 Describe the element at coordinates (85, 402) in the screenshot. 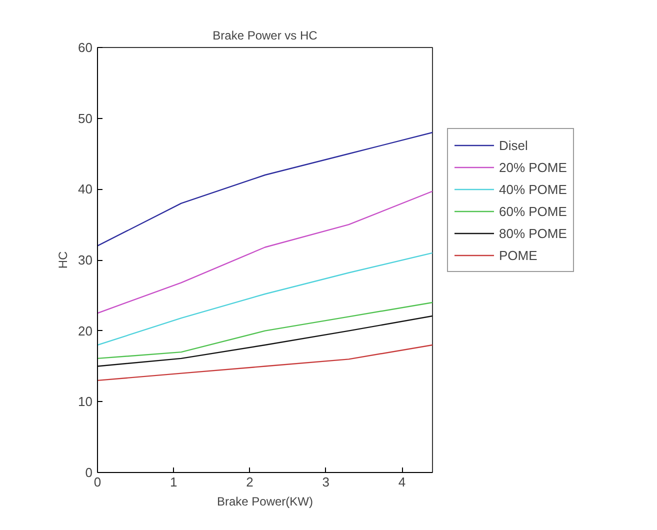

I see `y-tick-label: 10` at that location.